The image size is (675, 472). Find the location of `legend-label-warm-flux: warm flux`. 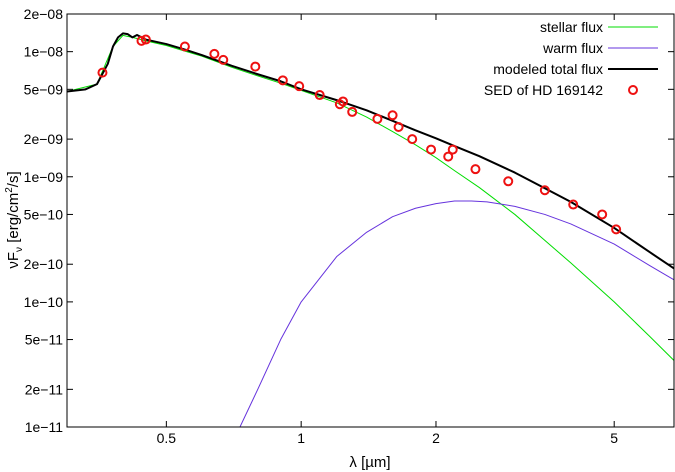

legend-label-warm-flux: warm flux is located at coordinates (572, 48).